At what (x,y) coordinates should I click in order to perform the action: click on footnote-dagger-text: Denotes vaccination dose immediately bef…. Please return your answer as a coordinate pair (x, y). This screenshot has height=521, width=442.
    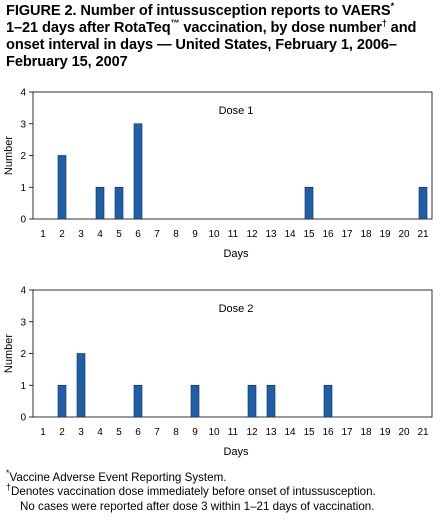
    Looking at the image, I should click on (193, 491).